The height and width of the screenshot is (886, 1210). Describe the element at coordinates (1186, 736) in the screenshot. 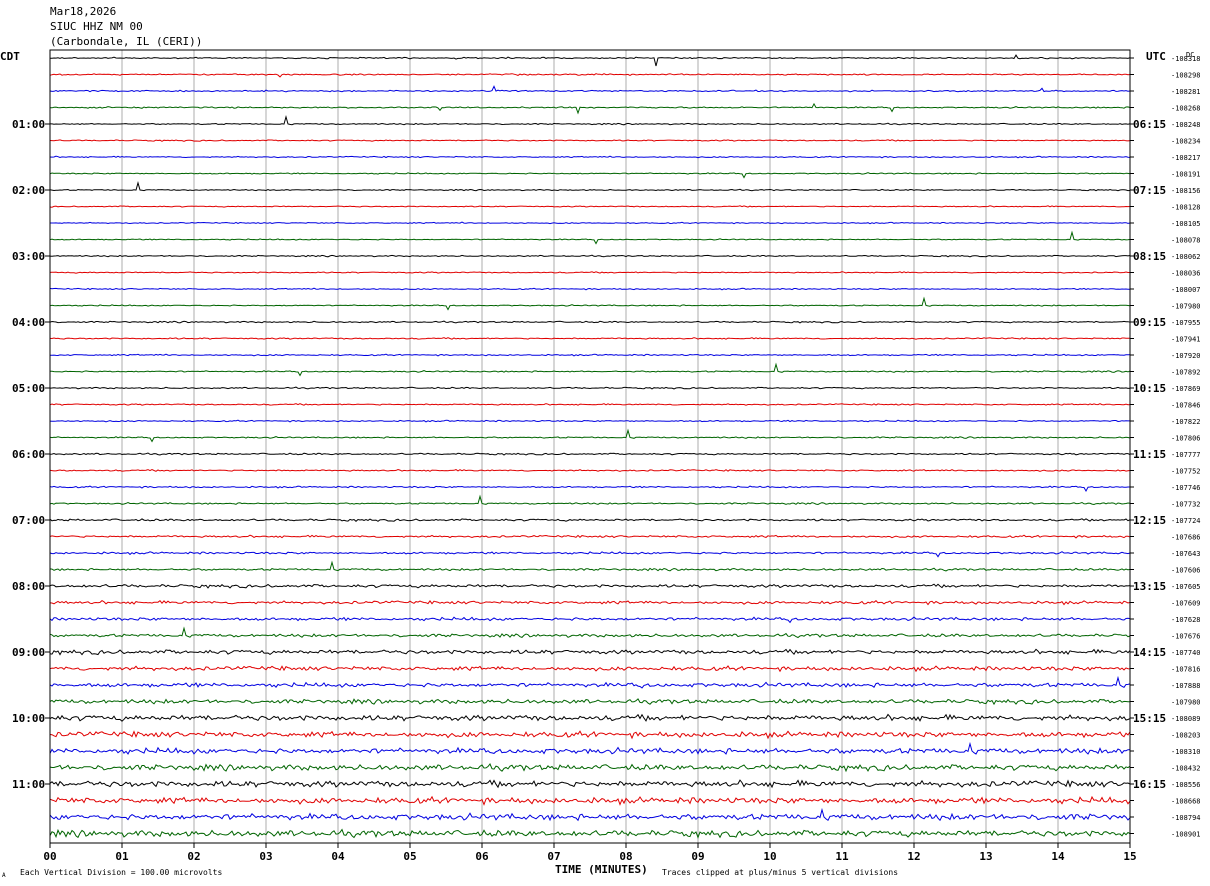

I see `trace-offset-label: -108203` at that location.